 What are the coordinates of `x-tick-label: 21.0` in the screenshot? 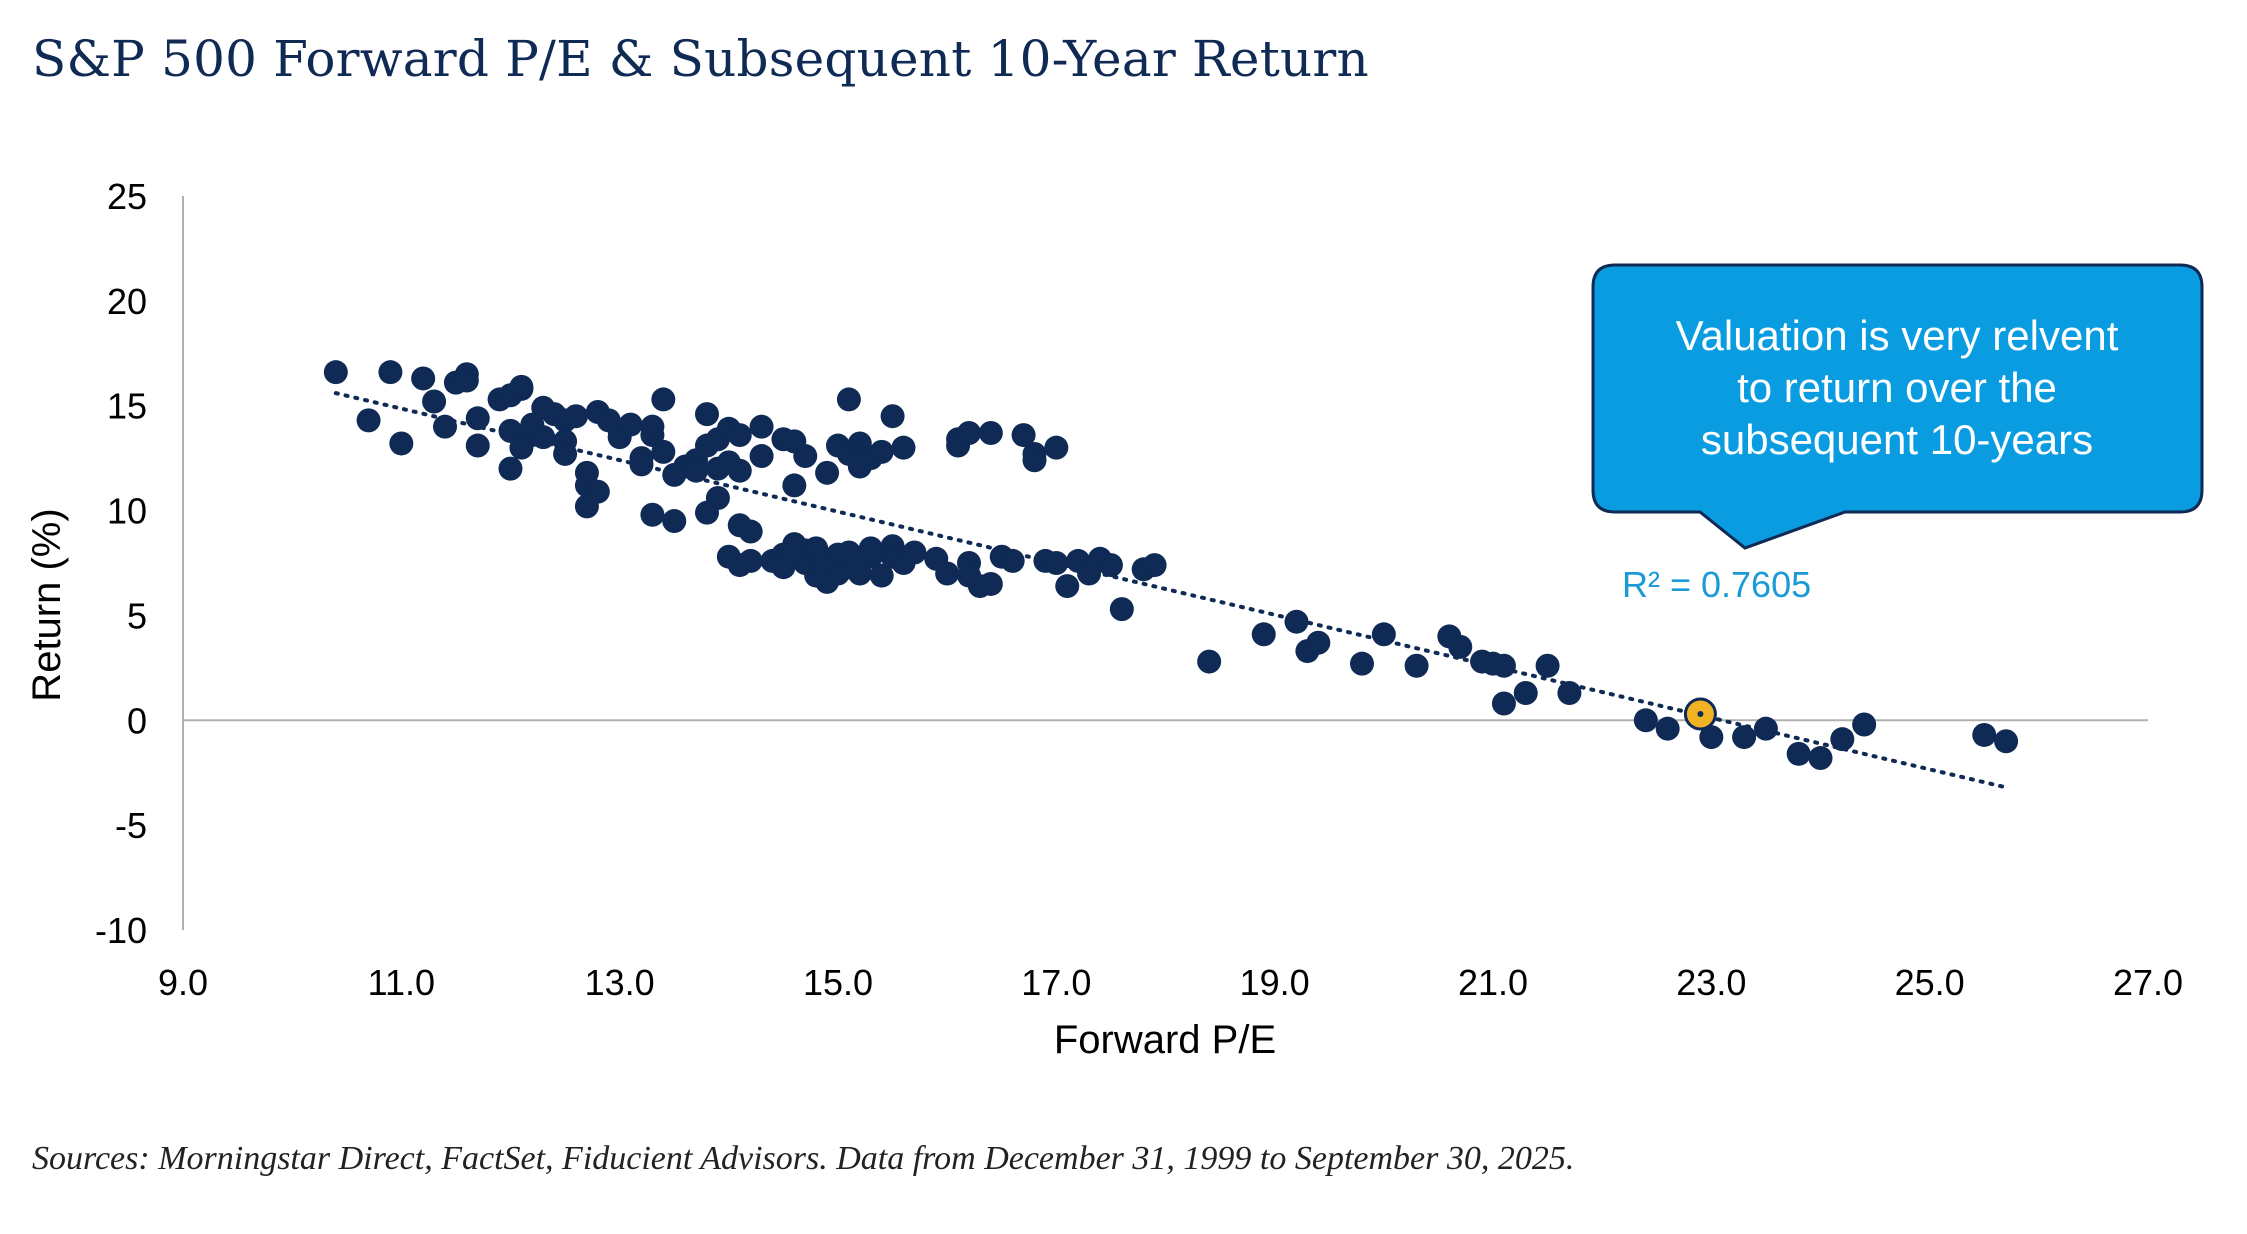 It's located at (1493, 982).